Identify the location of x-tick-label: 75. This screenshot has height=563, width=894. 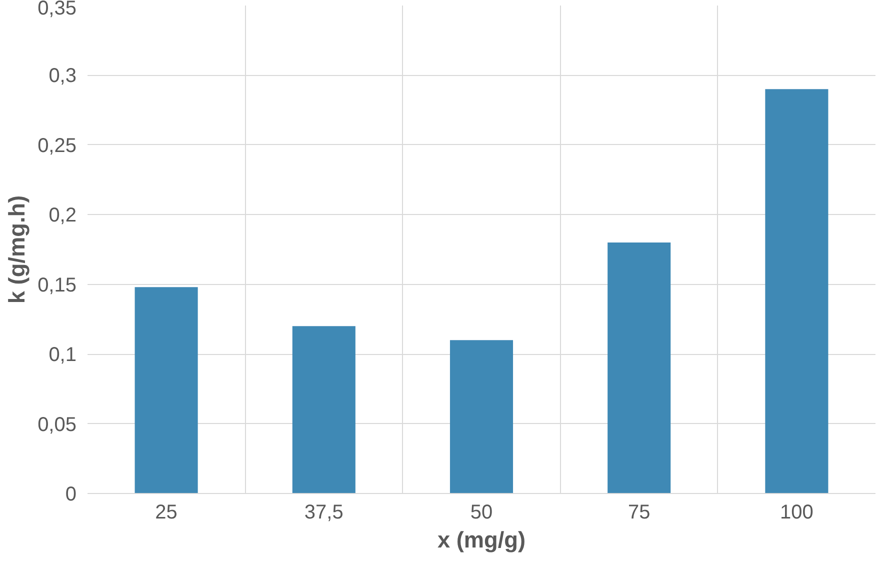
(639, 513).